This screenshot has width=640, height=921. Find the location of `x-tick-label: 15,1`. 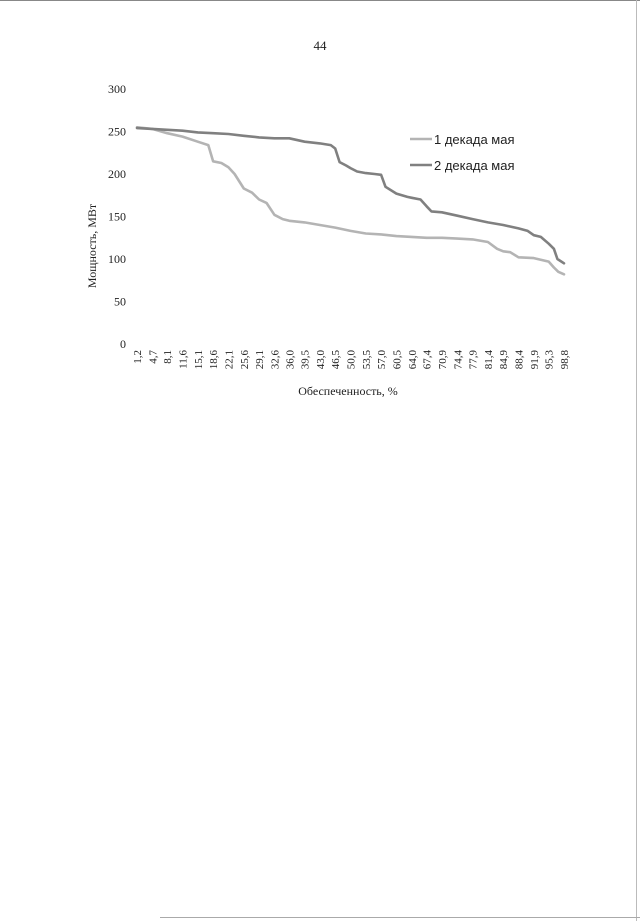

x-tick-label: 15,1 is located at coordinates (199, 359).